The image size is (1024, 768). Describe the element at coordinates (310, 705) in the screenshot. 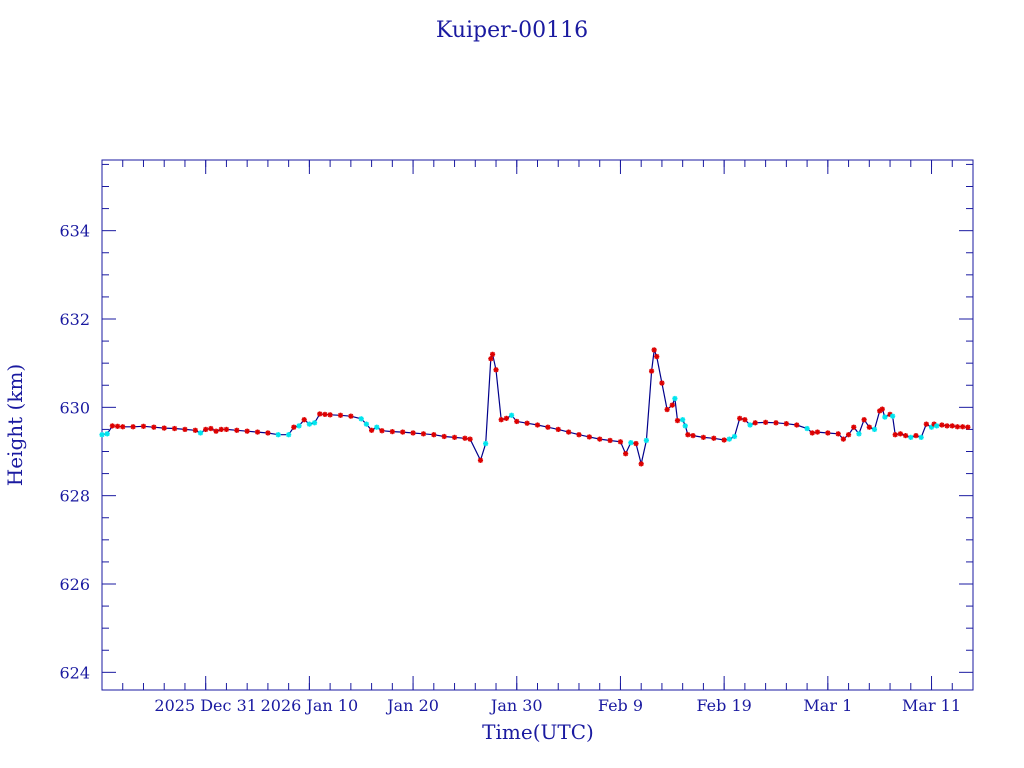

I see `x-tick-label: 2026 Jan 10` at that location.